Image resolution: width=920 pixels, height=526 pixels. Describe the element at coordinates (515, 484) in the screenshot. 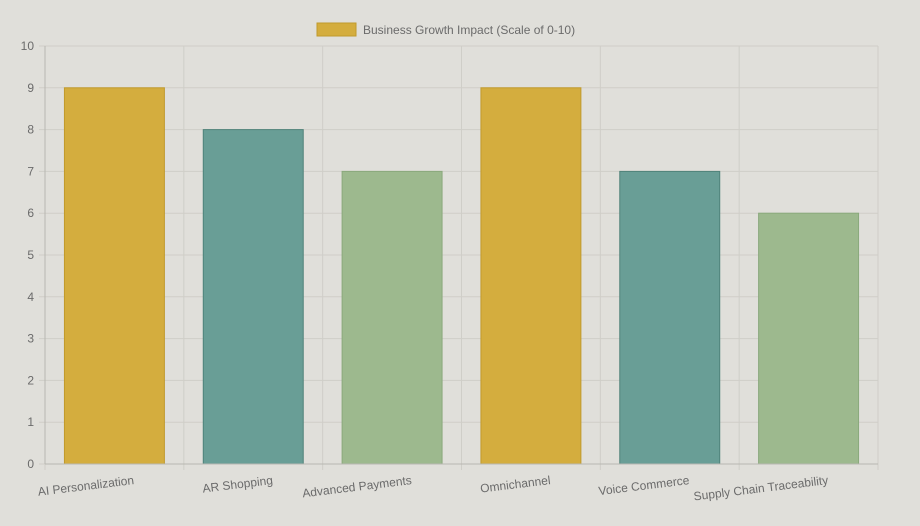

I see `x-tick-label: Omnichannel` at that location.